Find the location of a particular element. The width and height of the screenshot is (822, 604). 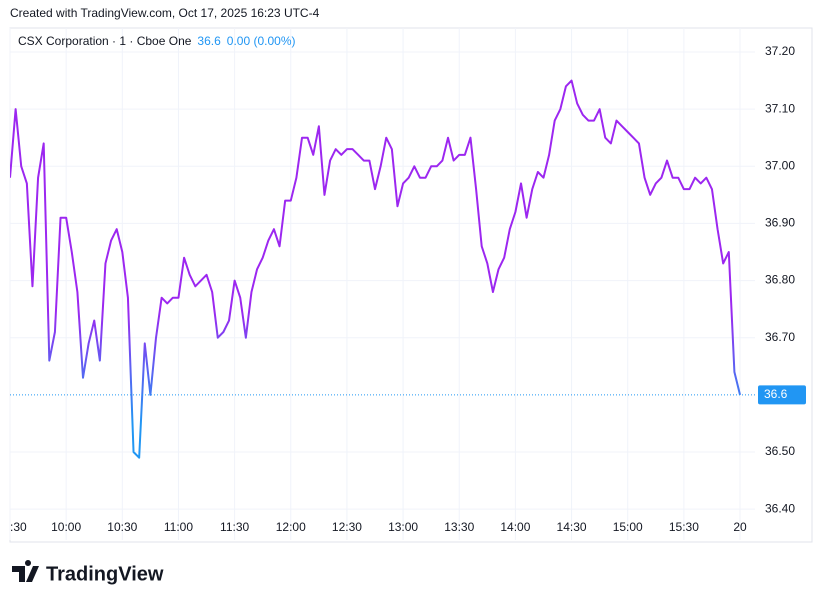

x-tick-label: 14:30 is located at coordinates (572, 527).